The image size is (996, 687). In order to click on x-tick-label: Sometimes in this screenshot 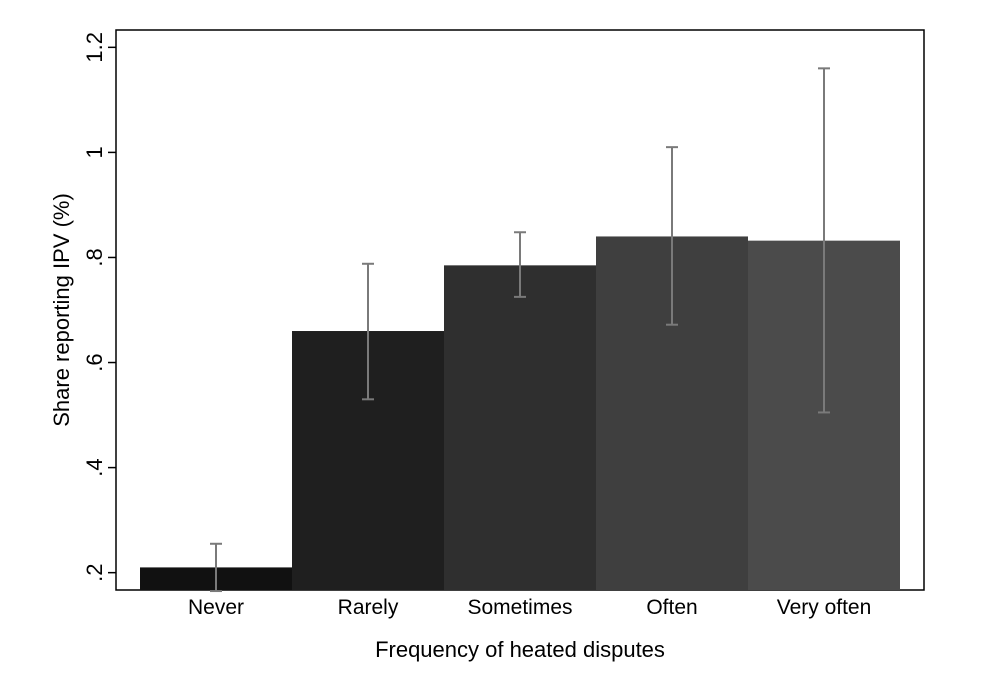, I will do `click(519, 607)`.